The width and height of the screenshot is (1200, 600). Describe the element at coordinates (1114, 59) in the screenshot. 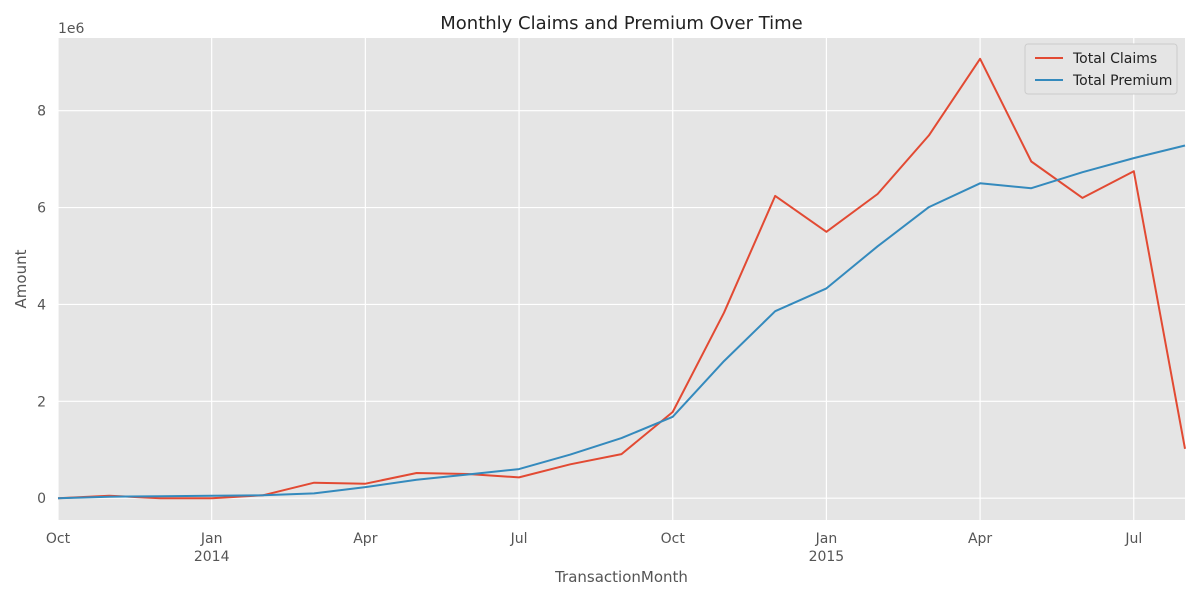

I see `legend-label: Total Claims` at that location.